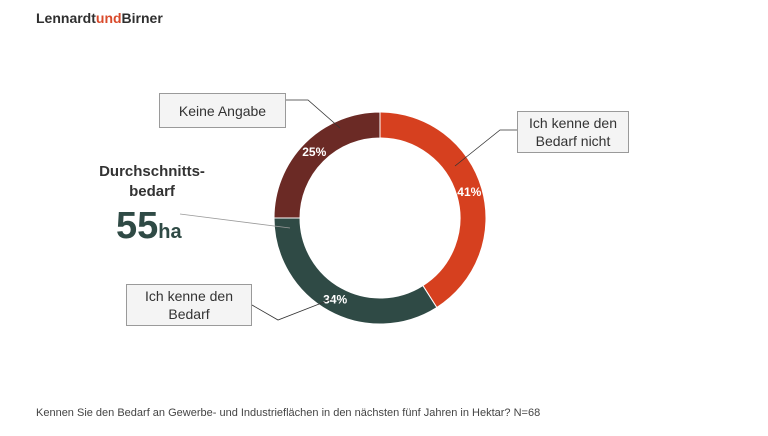 The height and width of the screenshot is (436, 768). What do you see at coordinates (433, 210) in the screenshot?
I see `slice-bedarf-nicht` at bounding box center [433, 210].